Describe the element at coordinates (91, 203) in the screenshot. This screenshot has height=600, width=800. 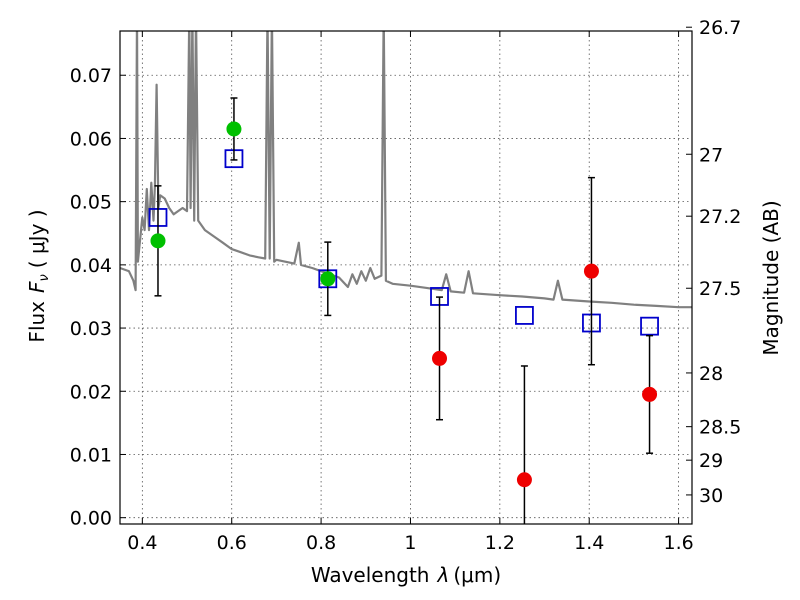
I see `y-tick-label: 0.05` at that location.